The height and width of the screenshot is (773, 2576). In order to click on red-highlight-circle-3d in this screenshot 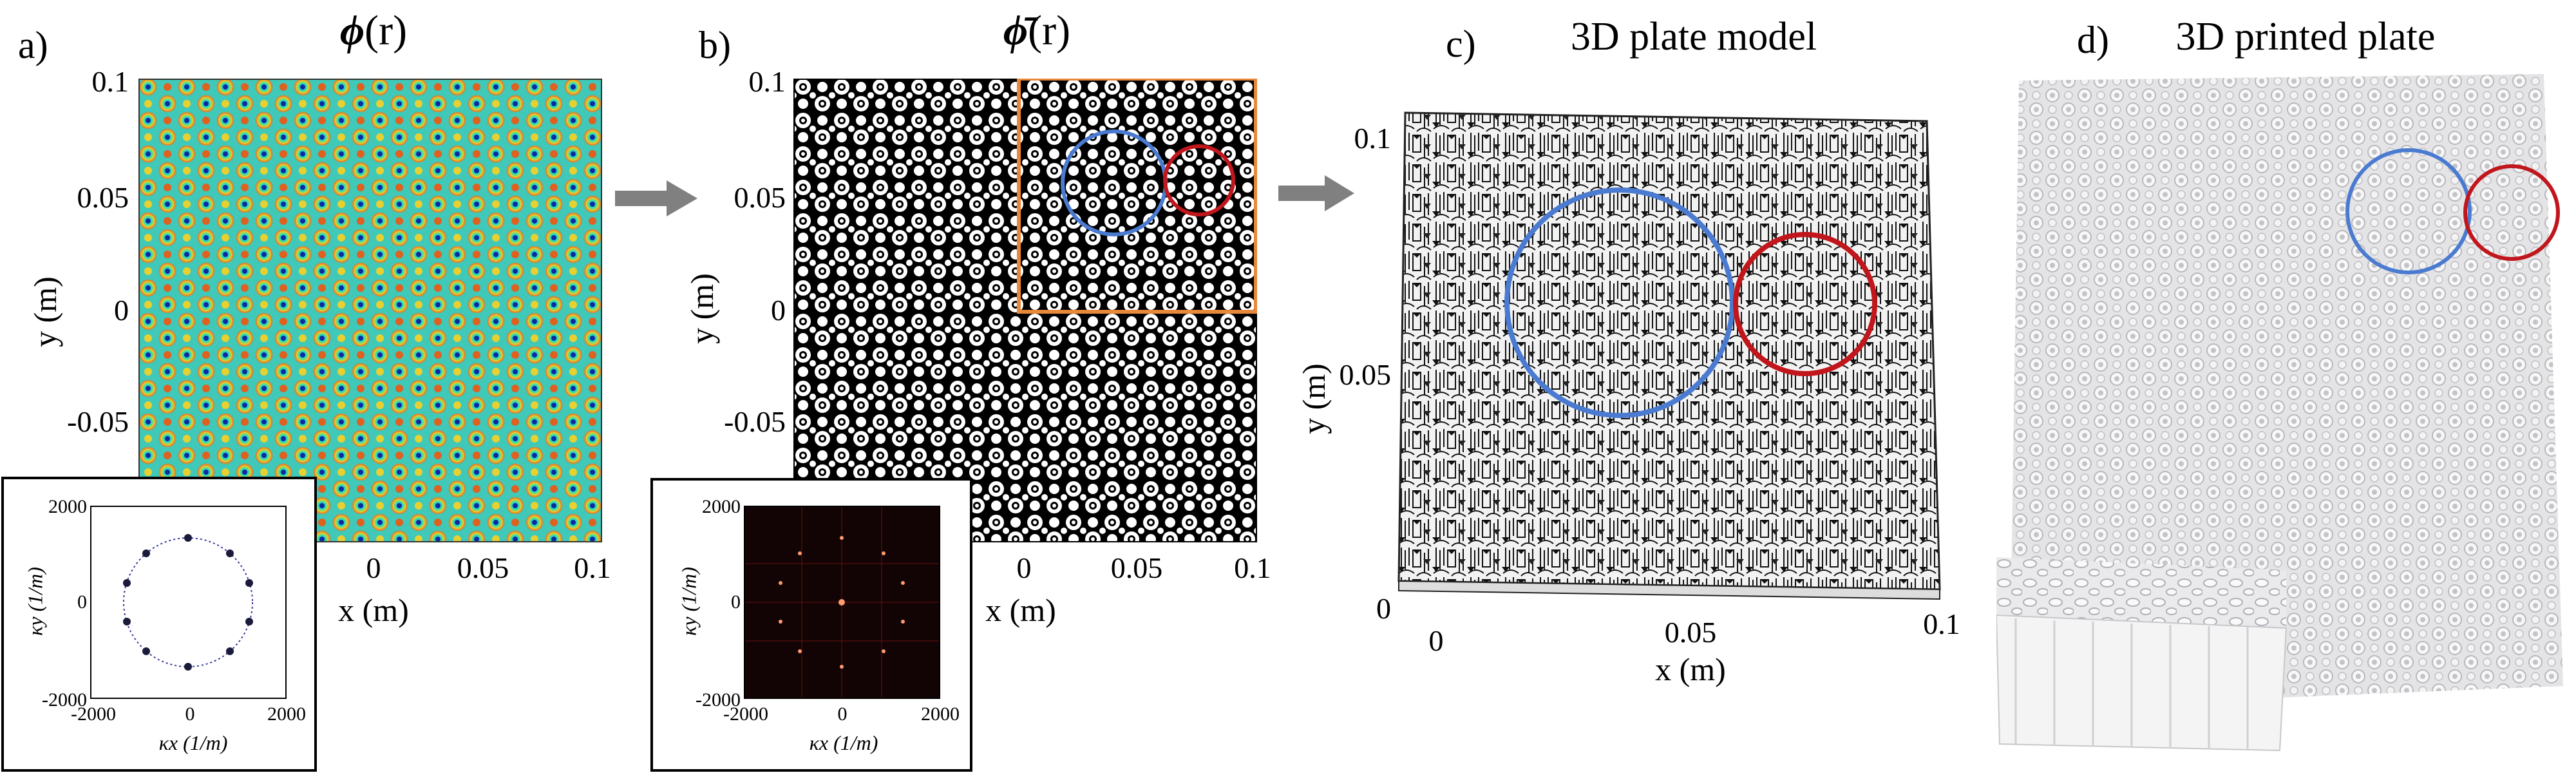, I will do `click(1805, 304)`.